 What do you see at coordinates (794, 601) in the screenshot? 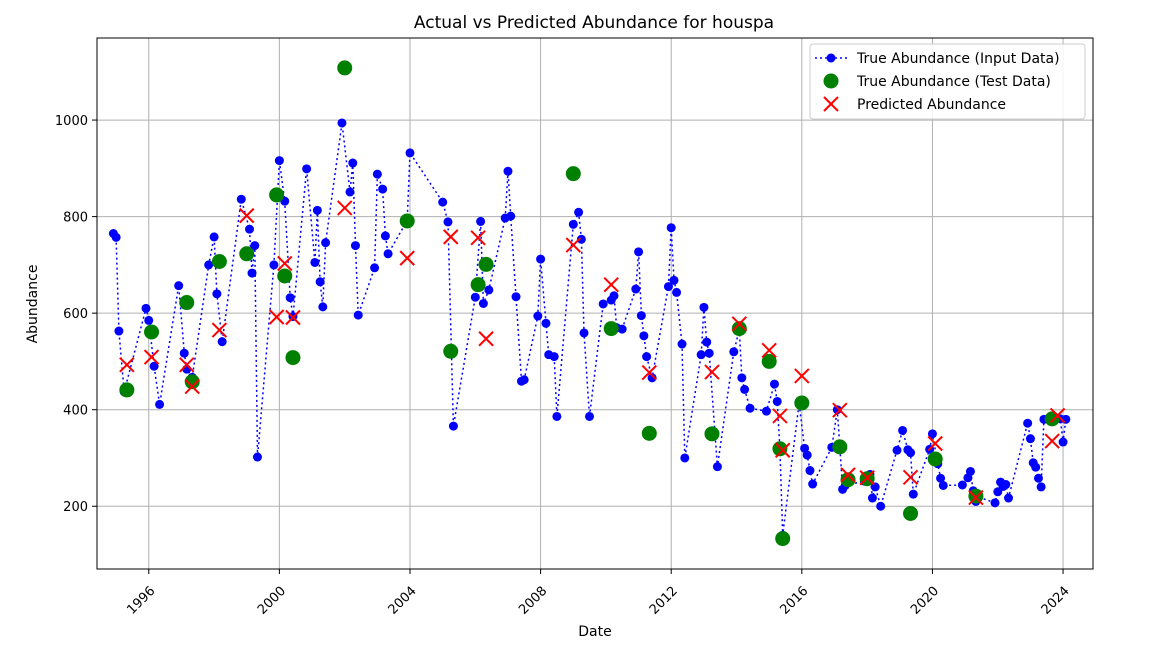
I see `x-tick-label: 2016` at bounding box center [794, 601].